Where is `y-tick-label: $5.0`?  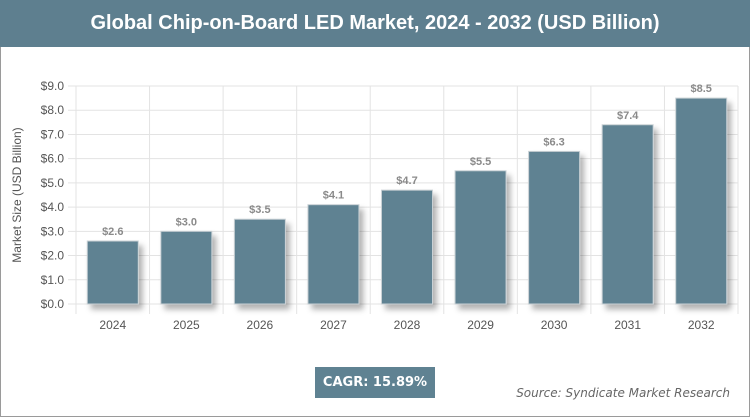 y-tick-label: $5.0 is located at coordinates (53, 183).